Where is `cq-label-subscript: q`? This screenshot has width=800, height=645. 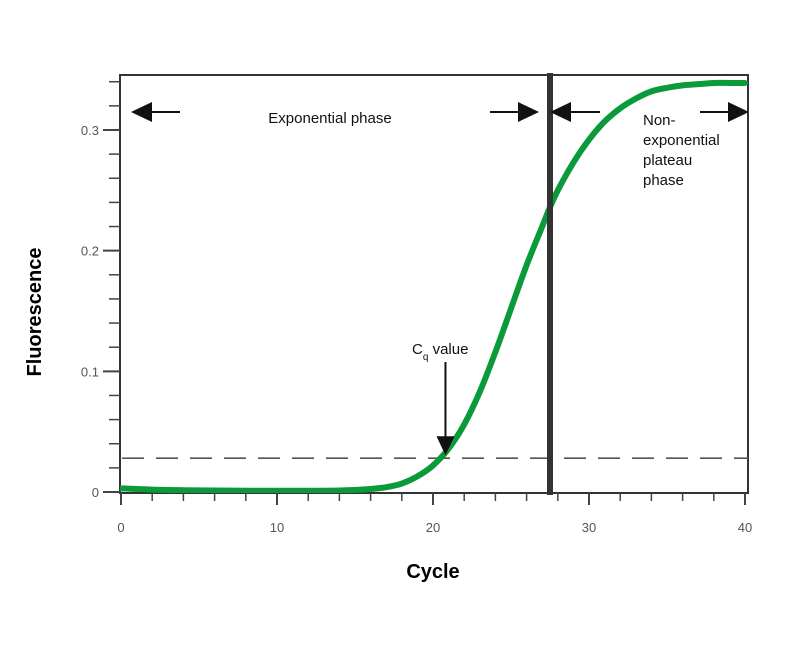 cq-label-subscript: q is located at coordinates (426, 357).